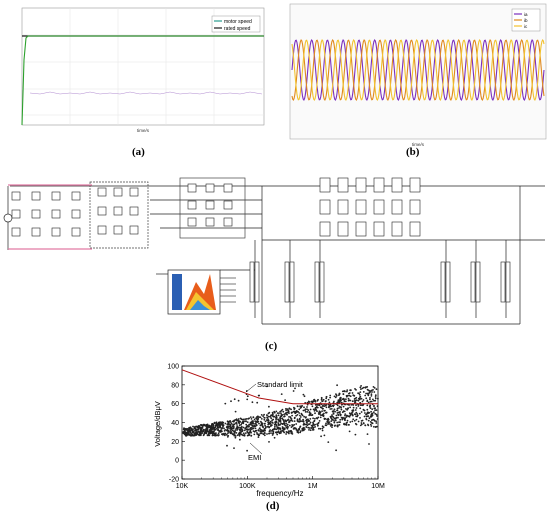  What do you see at coordinates (418, 144) in the screenshot?
I see `panel-b-xlabel: time/s` at bounding box center [418, 144].